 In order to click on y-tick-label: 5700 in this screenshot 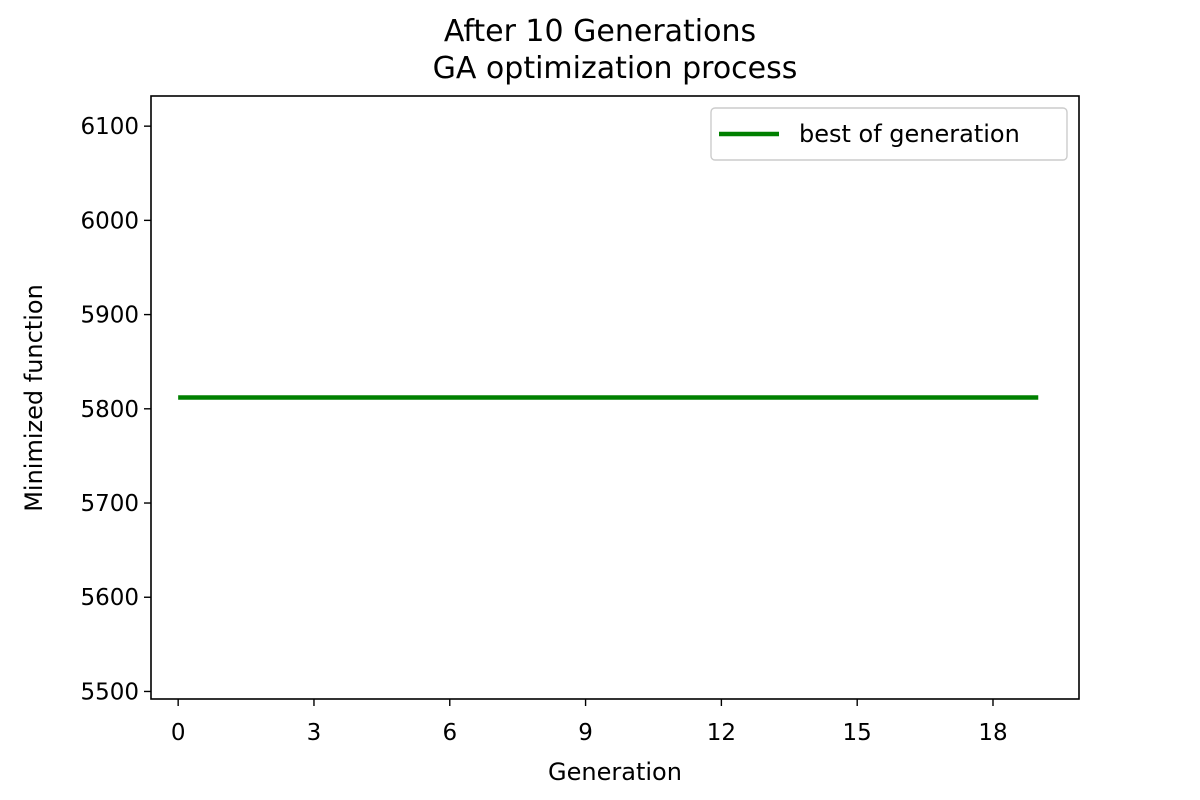, I will do `click(109, 504)`.